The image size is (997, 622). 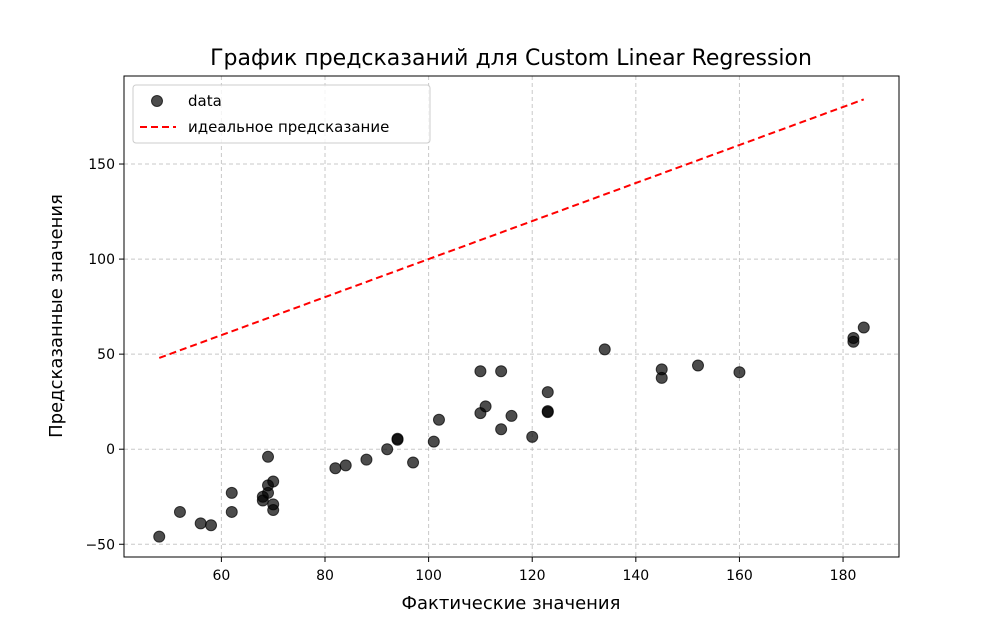 I want to click on y-axis-label: Предсказанные значения, so click(x=56, y=316).